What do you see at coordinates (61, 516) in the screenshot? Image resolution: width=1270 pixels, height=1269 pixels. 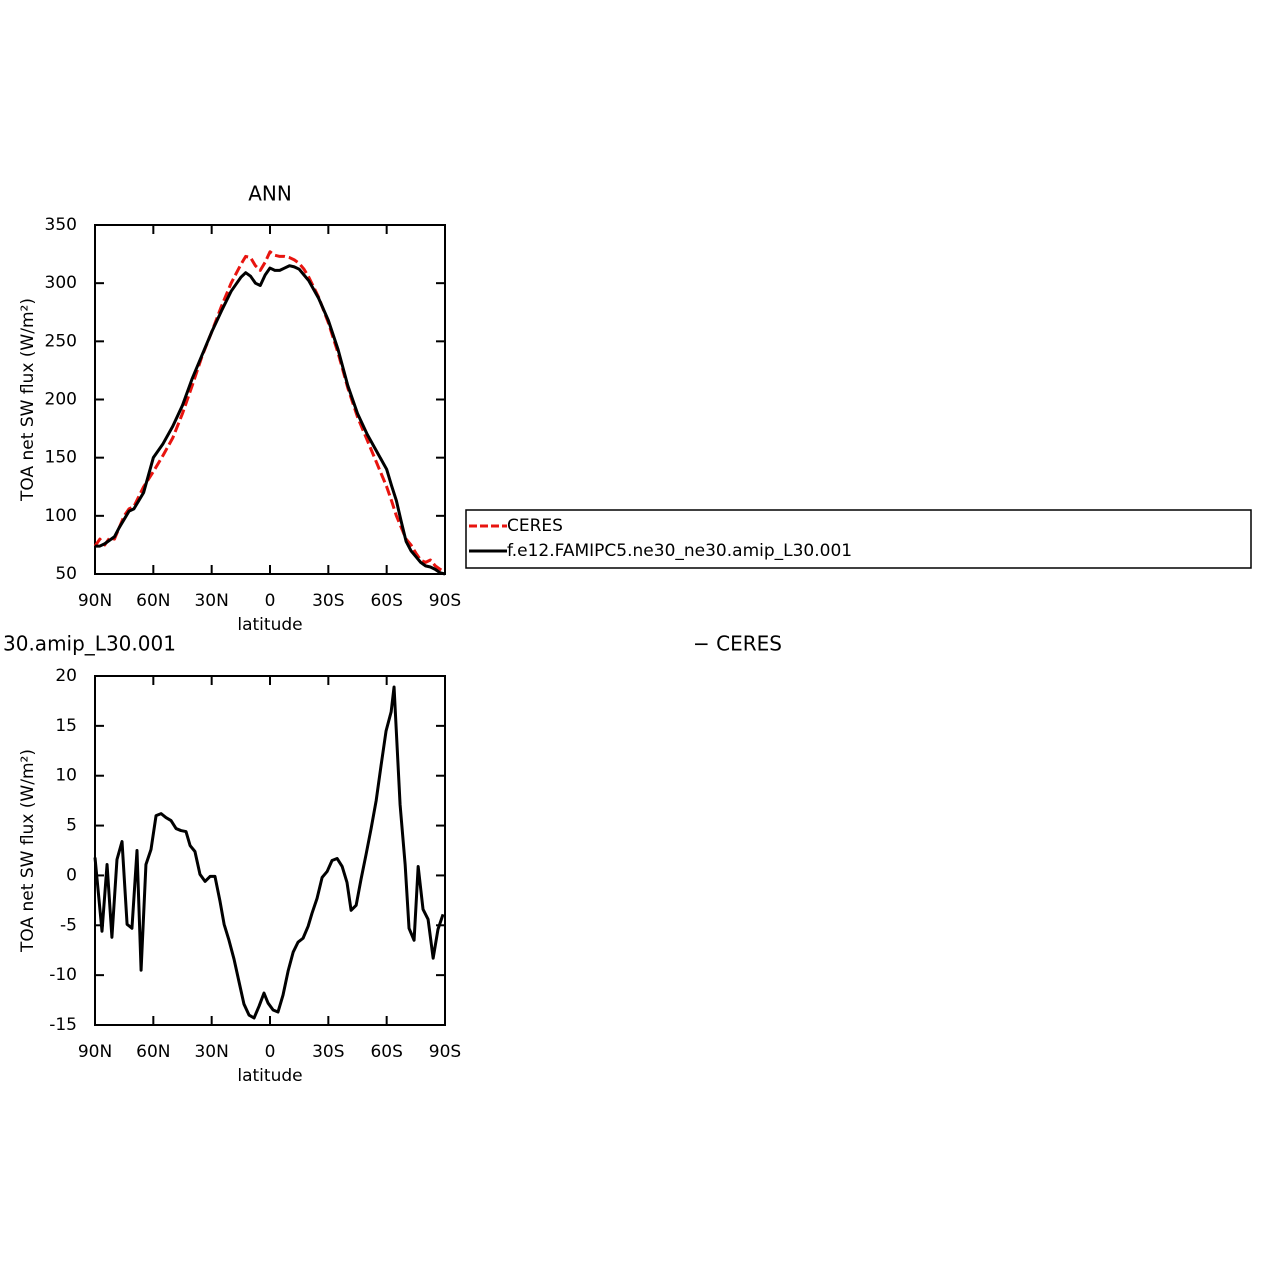 I see `y-tick-label: 100` at bounding box center [61, 516].